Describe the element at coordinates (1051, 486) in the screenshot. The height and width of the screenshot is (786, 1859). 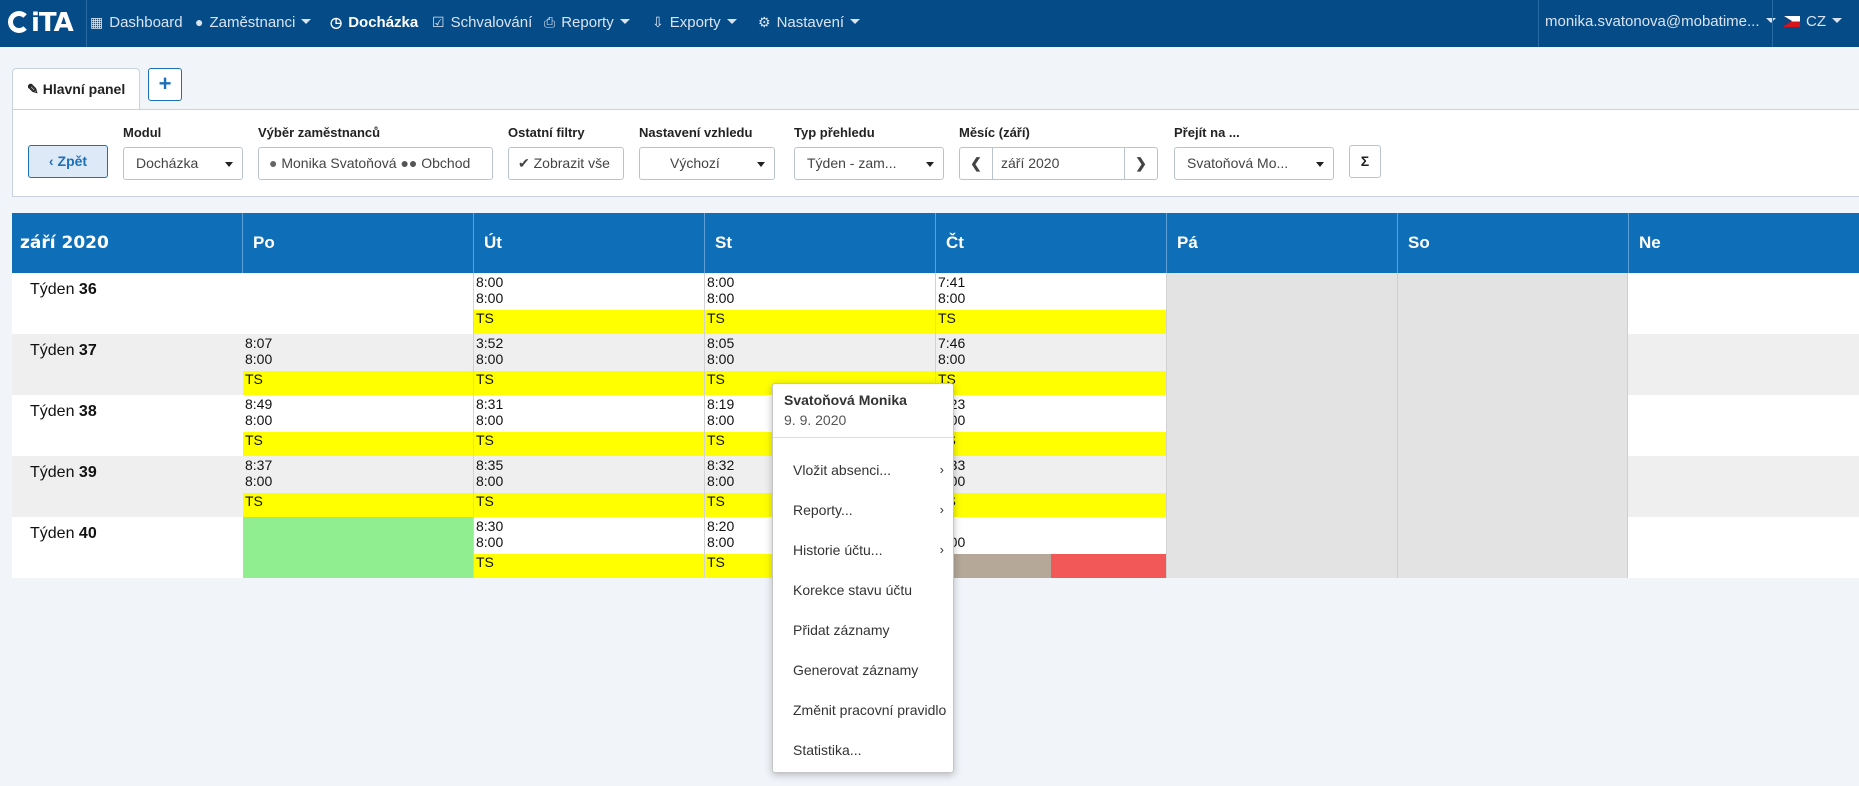
I see `day-cell: 8:338:00 TS` at that location.